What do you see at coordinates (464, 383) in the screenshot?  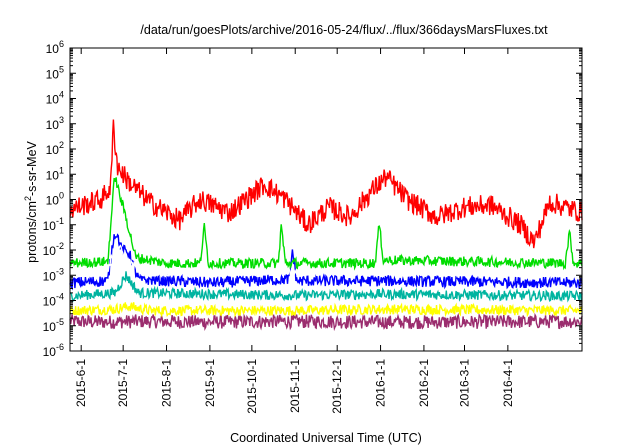 I see `x-tick-label: 2016-3-1` at bounding box center [464, 383].